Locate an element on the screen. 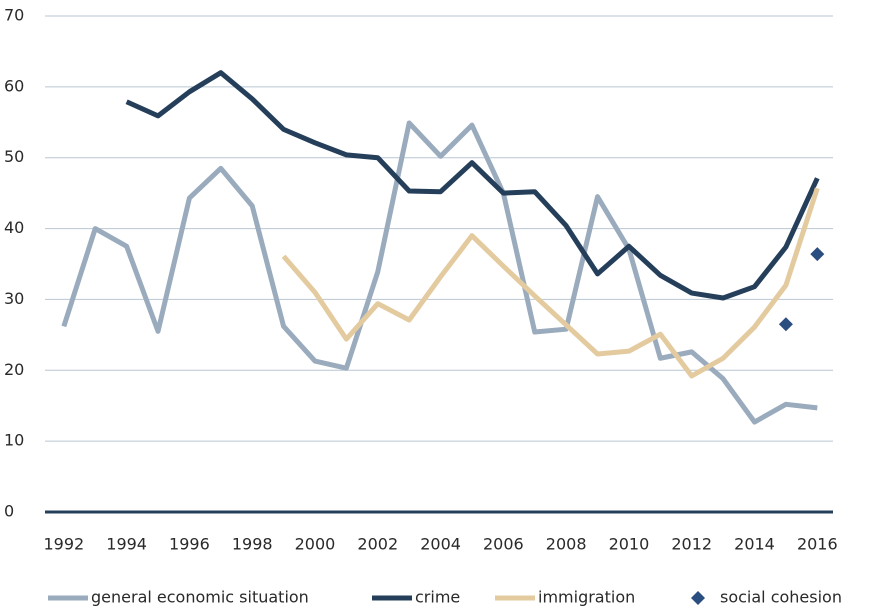  y-tick-label: 40 is located at coordinates (14, 227).